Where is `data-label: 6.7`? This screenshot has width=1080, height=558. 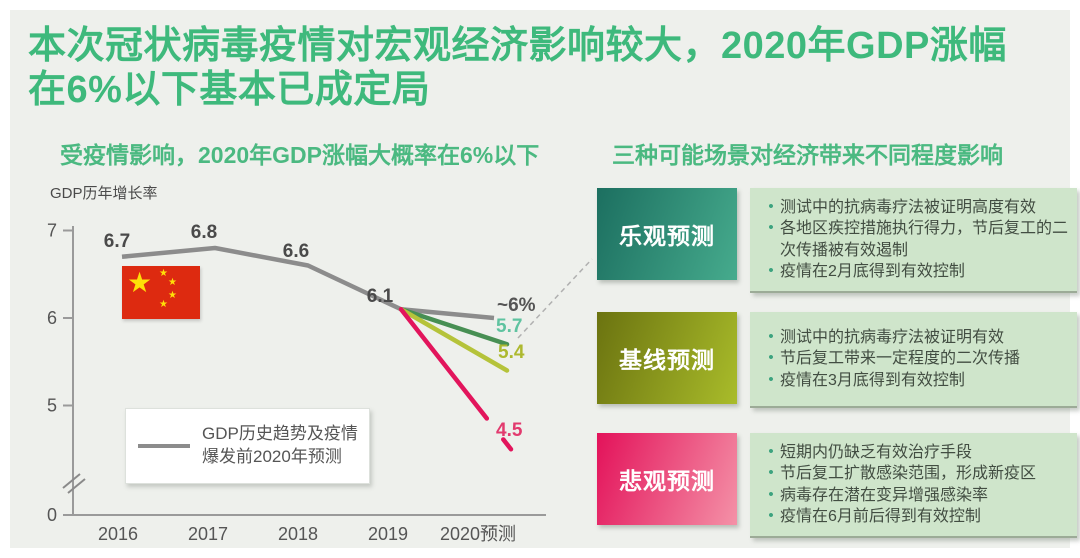 data-label: 6.7 is located at coordinates (117, 241).